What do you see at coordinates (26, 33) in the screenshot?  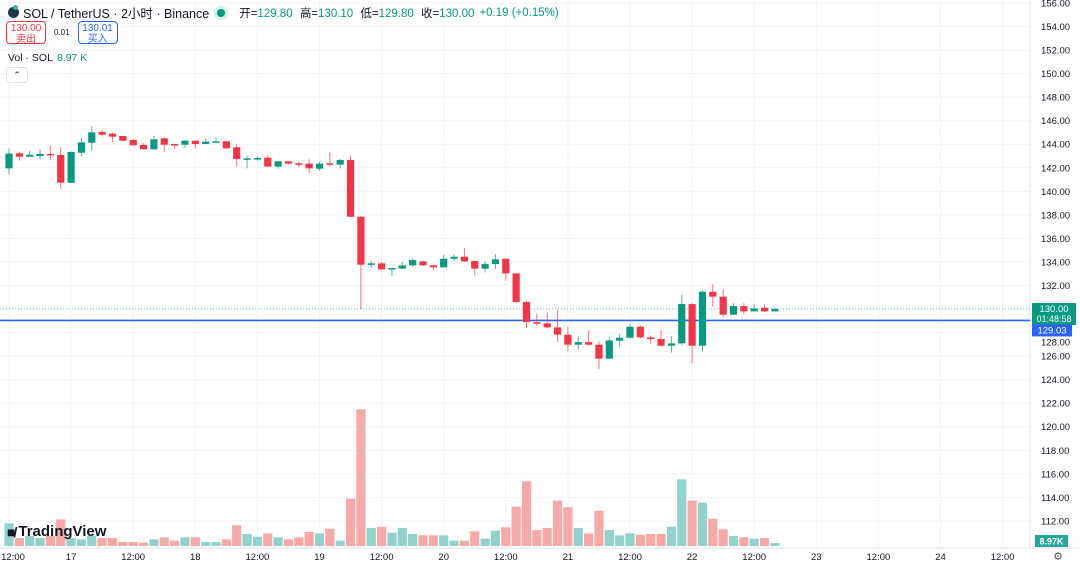 I see `sell-button: 130.00 卖出` at bounding box center [26, 33].